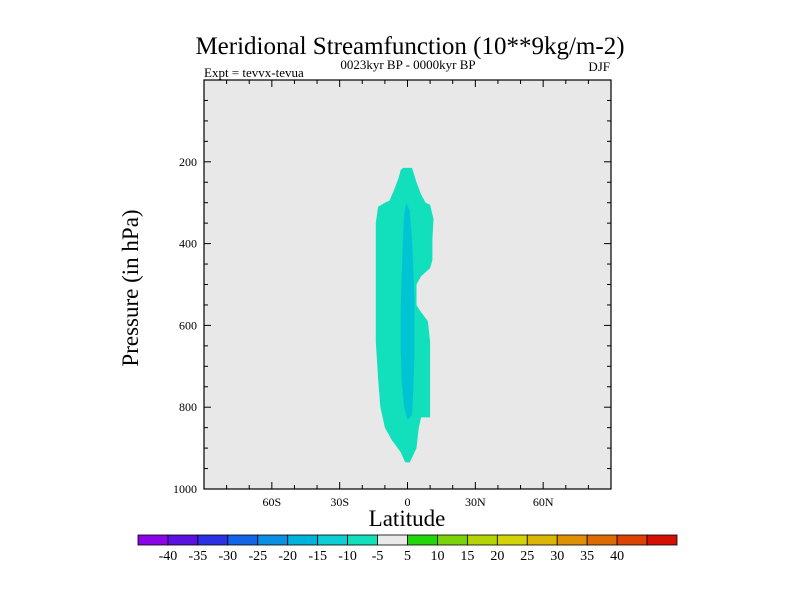  What do you see at coordinates (188, 244) in the screenshot?
I see `y-tick-label-1: 400` at bounding box center [188, 244].